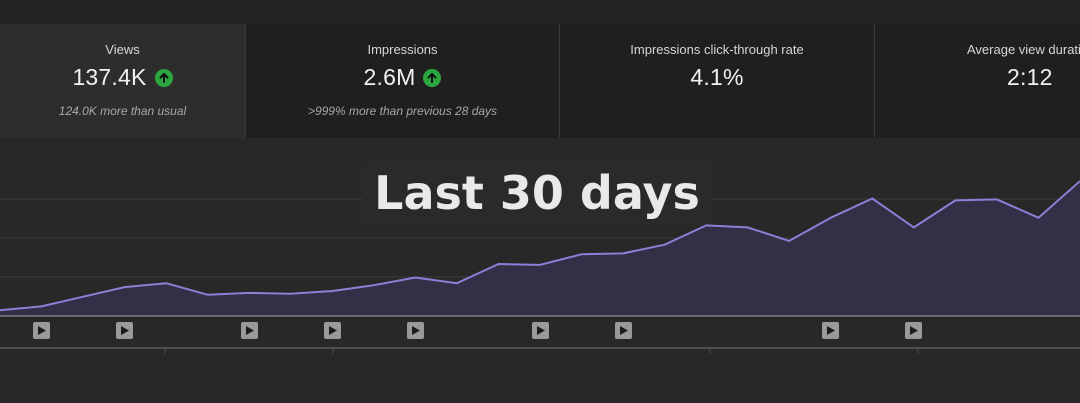  I want to click on impressions-comparison: >999% more than previous 28 days, so click(402, 111).